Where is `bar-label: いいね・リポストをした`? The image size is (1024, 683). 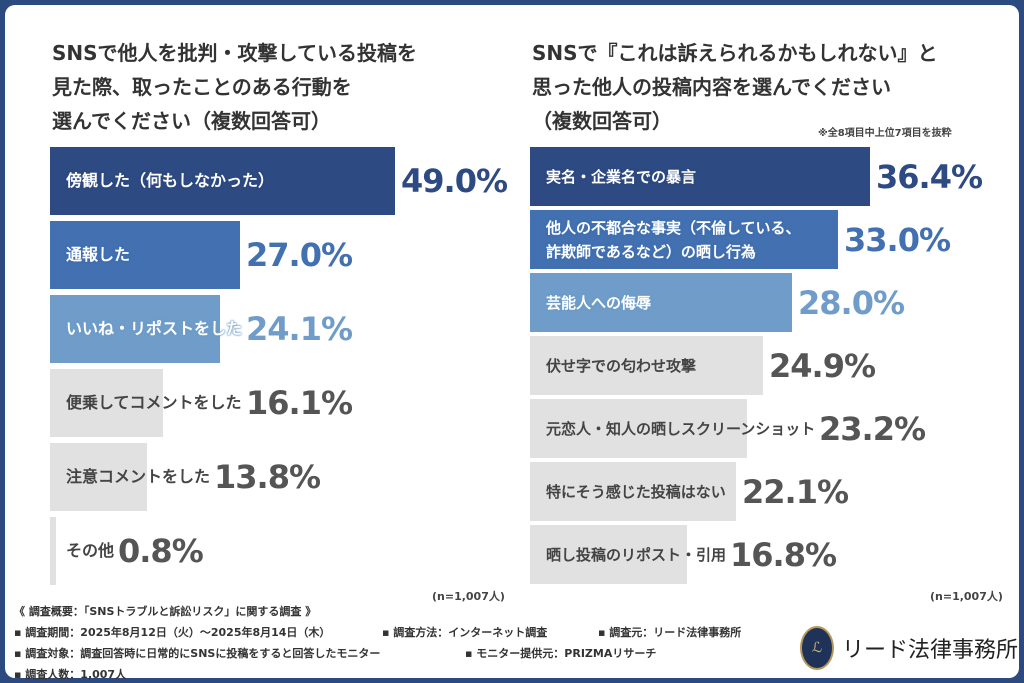
bar-label: いいね・リポストをした is located at coordinates (154, 328).